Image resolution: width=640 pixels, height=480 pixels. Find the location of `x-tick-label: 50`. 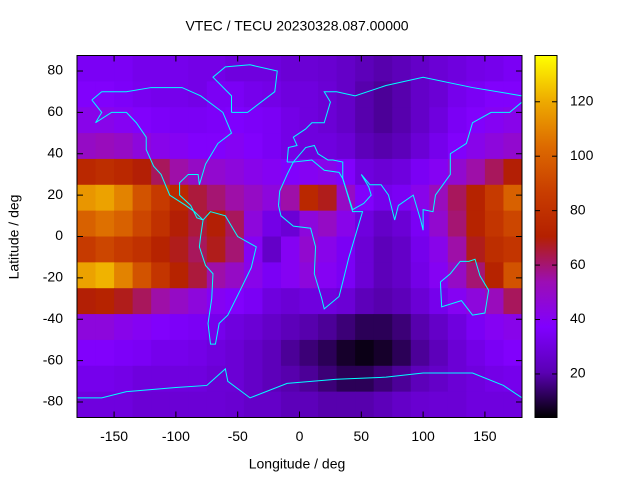

x-tick-label: 50 is located at coordinates (362, 436).